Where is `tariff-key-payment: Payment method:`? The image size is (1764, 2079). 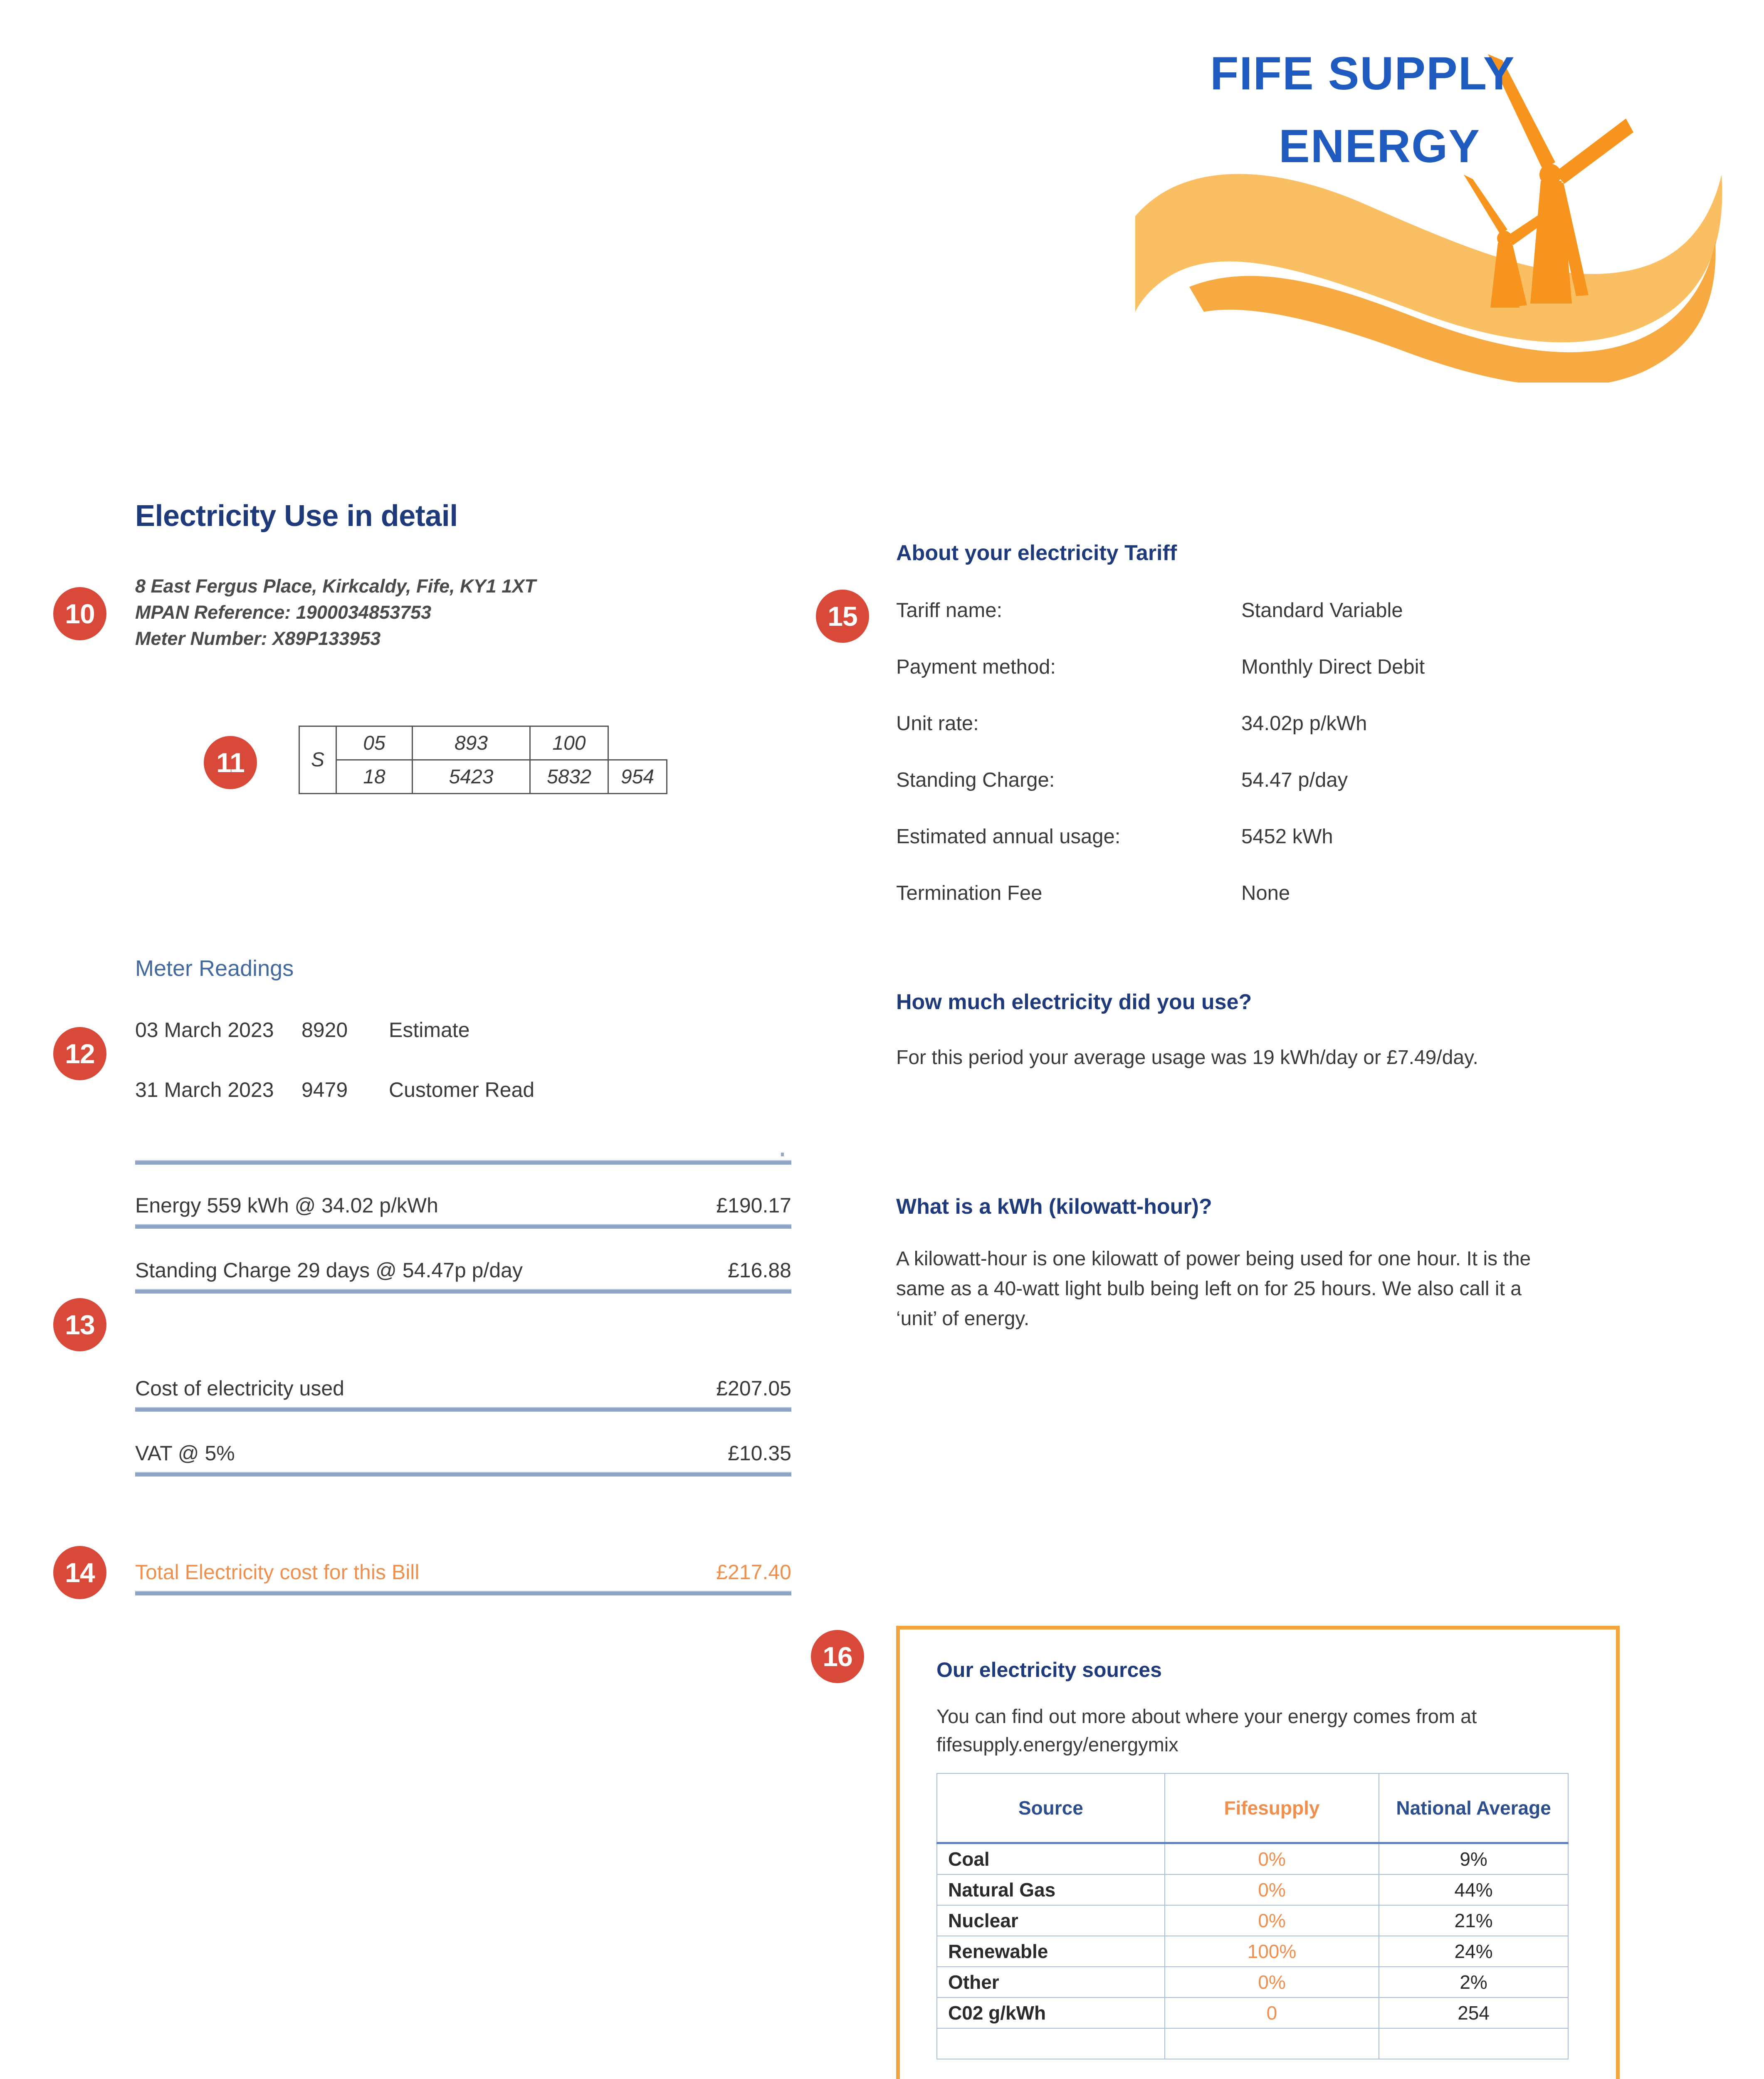
tariff-key-payment: Payment method: is located at coordinates (976, 667).